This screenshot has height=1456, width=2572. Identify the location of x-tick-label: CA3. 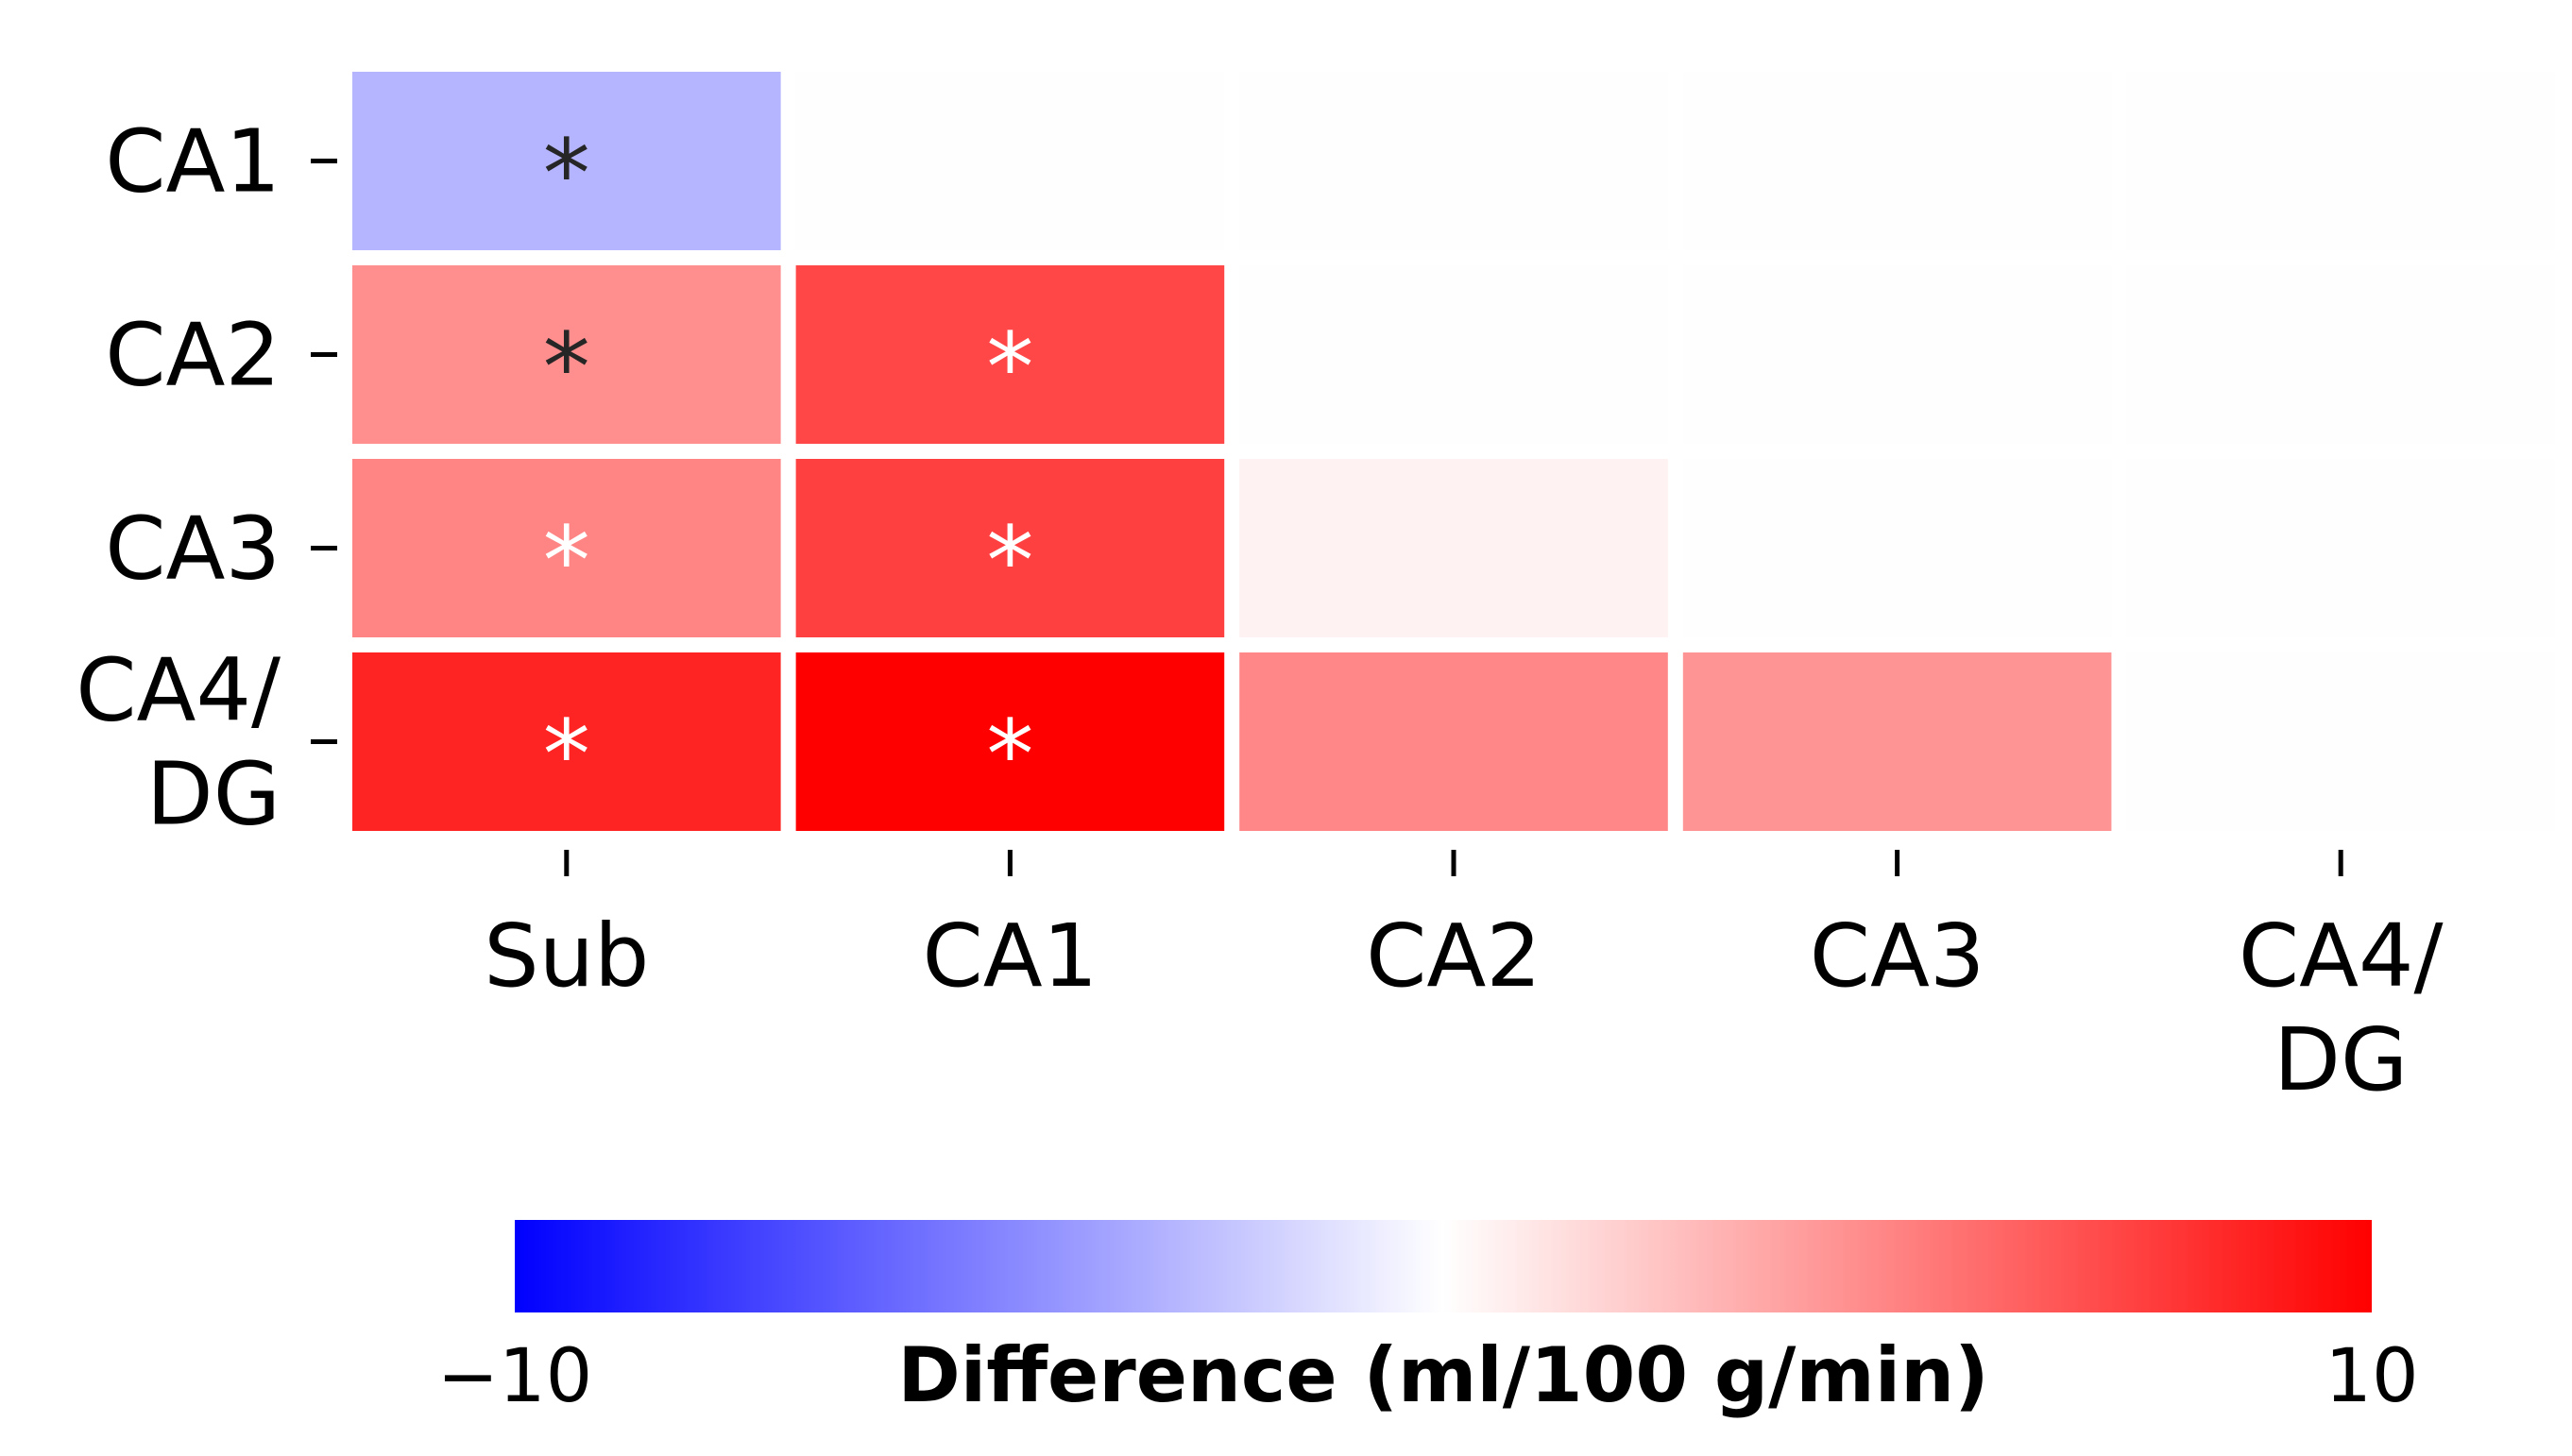
(1898, 956).